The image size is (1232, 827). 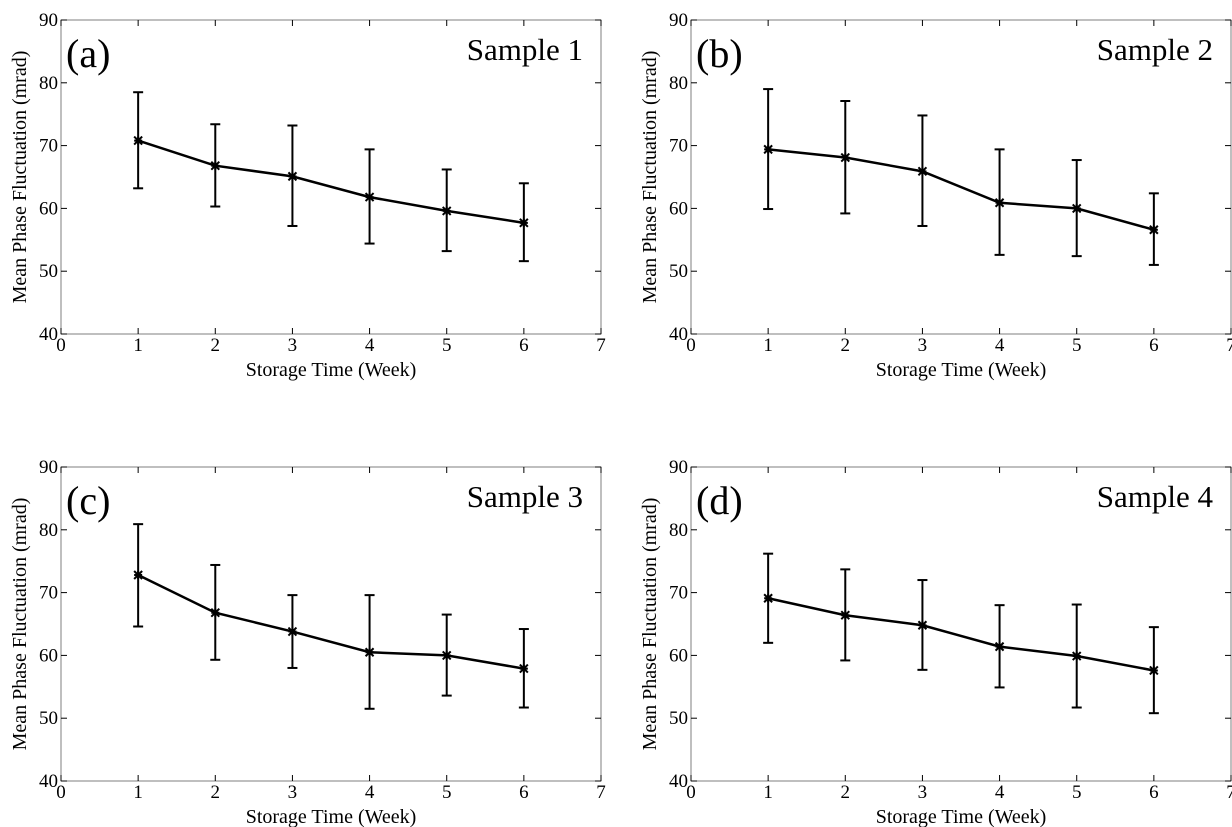 I want to click on panel-letter: (d), so click(x=719, y=500).